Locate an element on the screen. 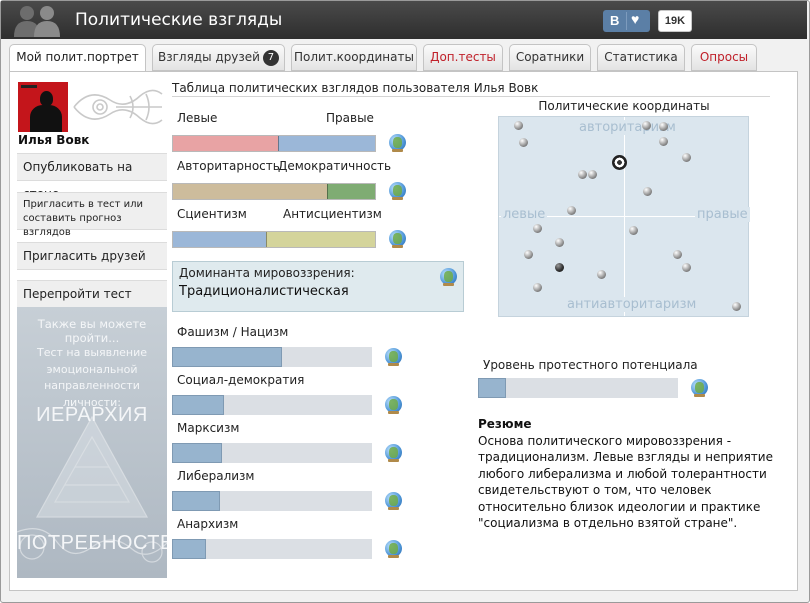 The height and width of the screenshot is (603, 810). promo-line3: ИЕРАРХИЯ is located at coordinates (92, 415).